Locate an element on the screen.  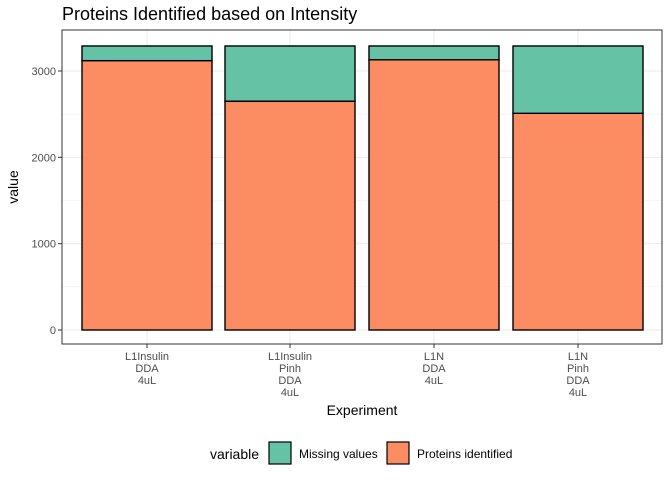
x-tick-label: L1Insulin DDA 4uL is located at coordinates (147, 369).